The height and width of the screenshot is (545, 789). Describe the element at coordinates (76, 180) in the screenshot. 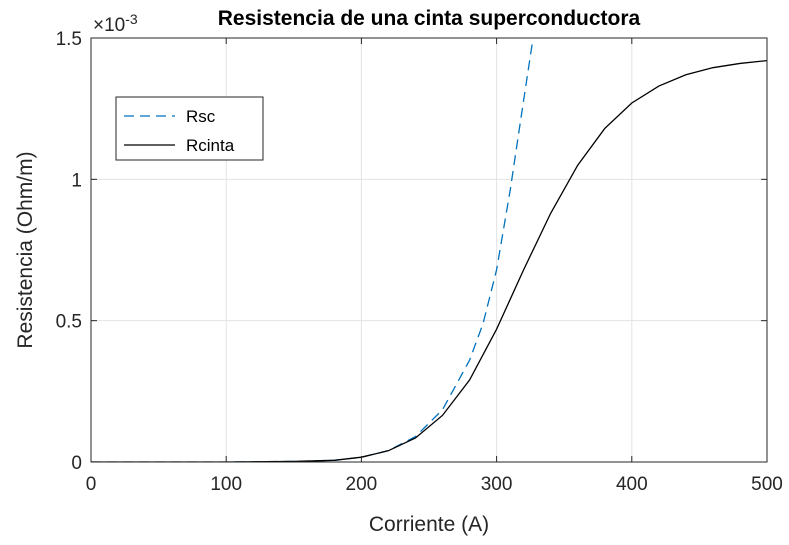

I see `y-tick-label: 1` at that location.